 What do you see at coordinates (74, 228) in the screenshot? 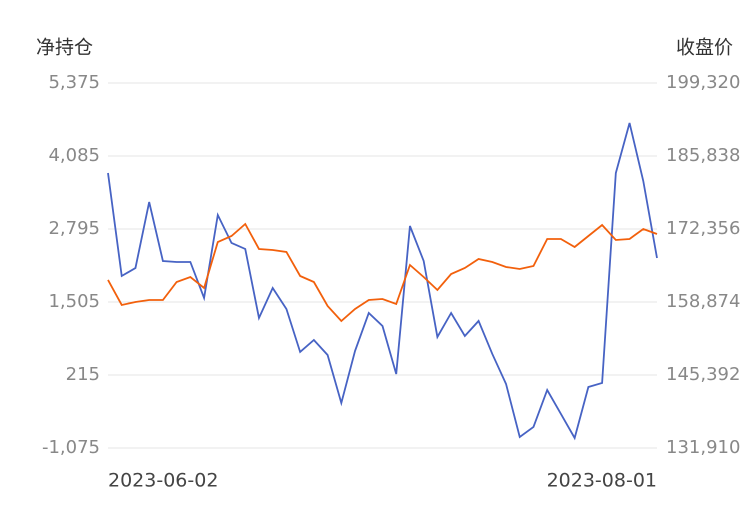
I see `y-tick-label: 2,795` at bounding box center [74, 228].